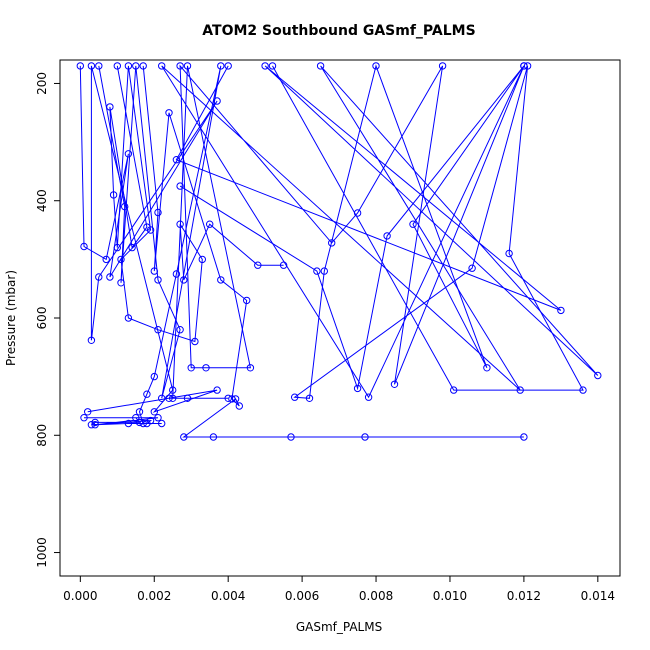 This screenshot has width=650, height=650. What do you see at coordinates (524, 596) in the screenshot?
I see `x-tick-label: 0.012` at bounding box center [524, 596].